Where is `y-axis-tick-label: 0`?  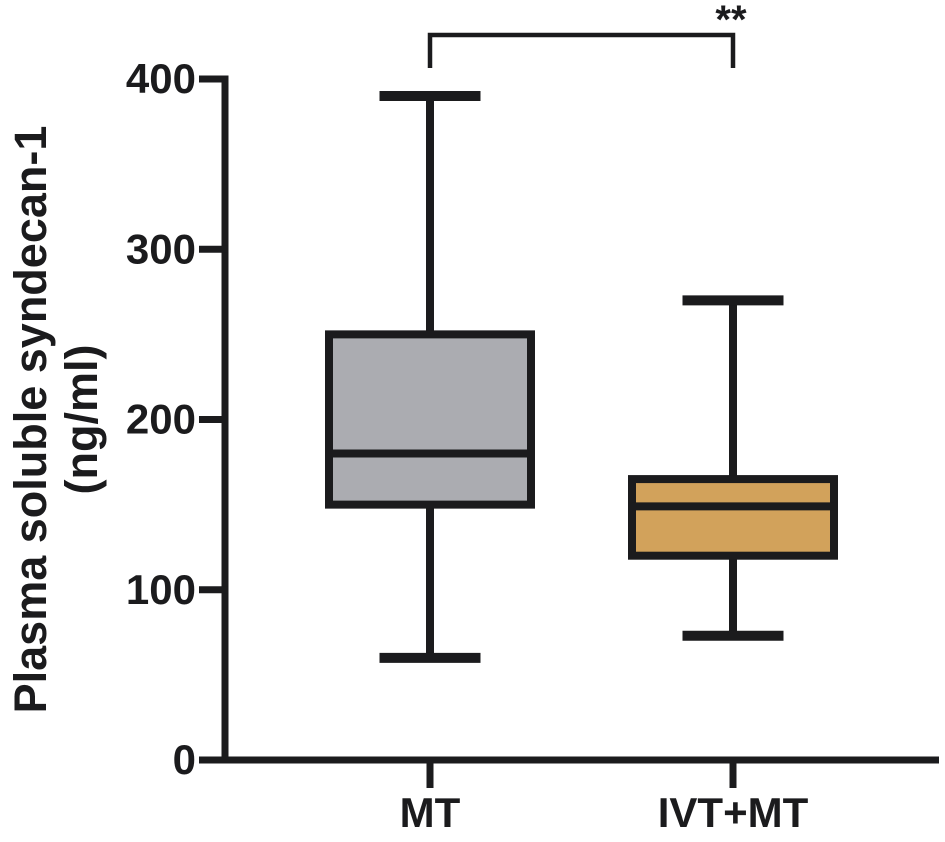 y-axis-tick-label: 0 is located at coordinates (184, 759).